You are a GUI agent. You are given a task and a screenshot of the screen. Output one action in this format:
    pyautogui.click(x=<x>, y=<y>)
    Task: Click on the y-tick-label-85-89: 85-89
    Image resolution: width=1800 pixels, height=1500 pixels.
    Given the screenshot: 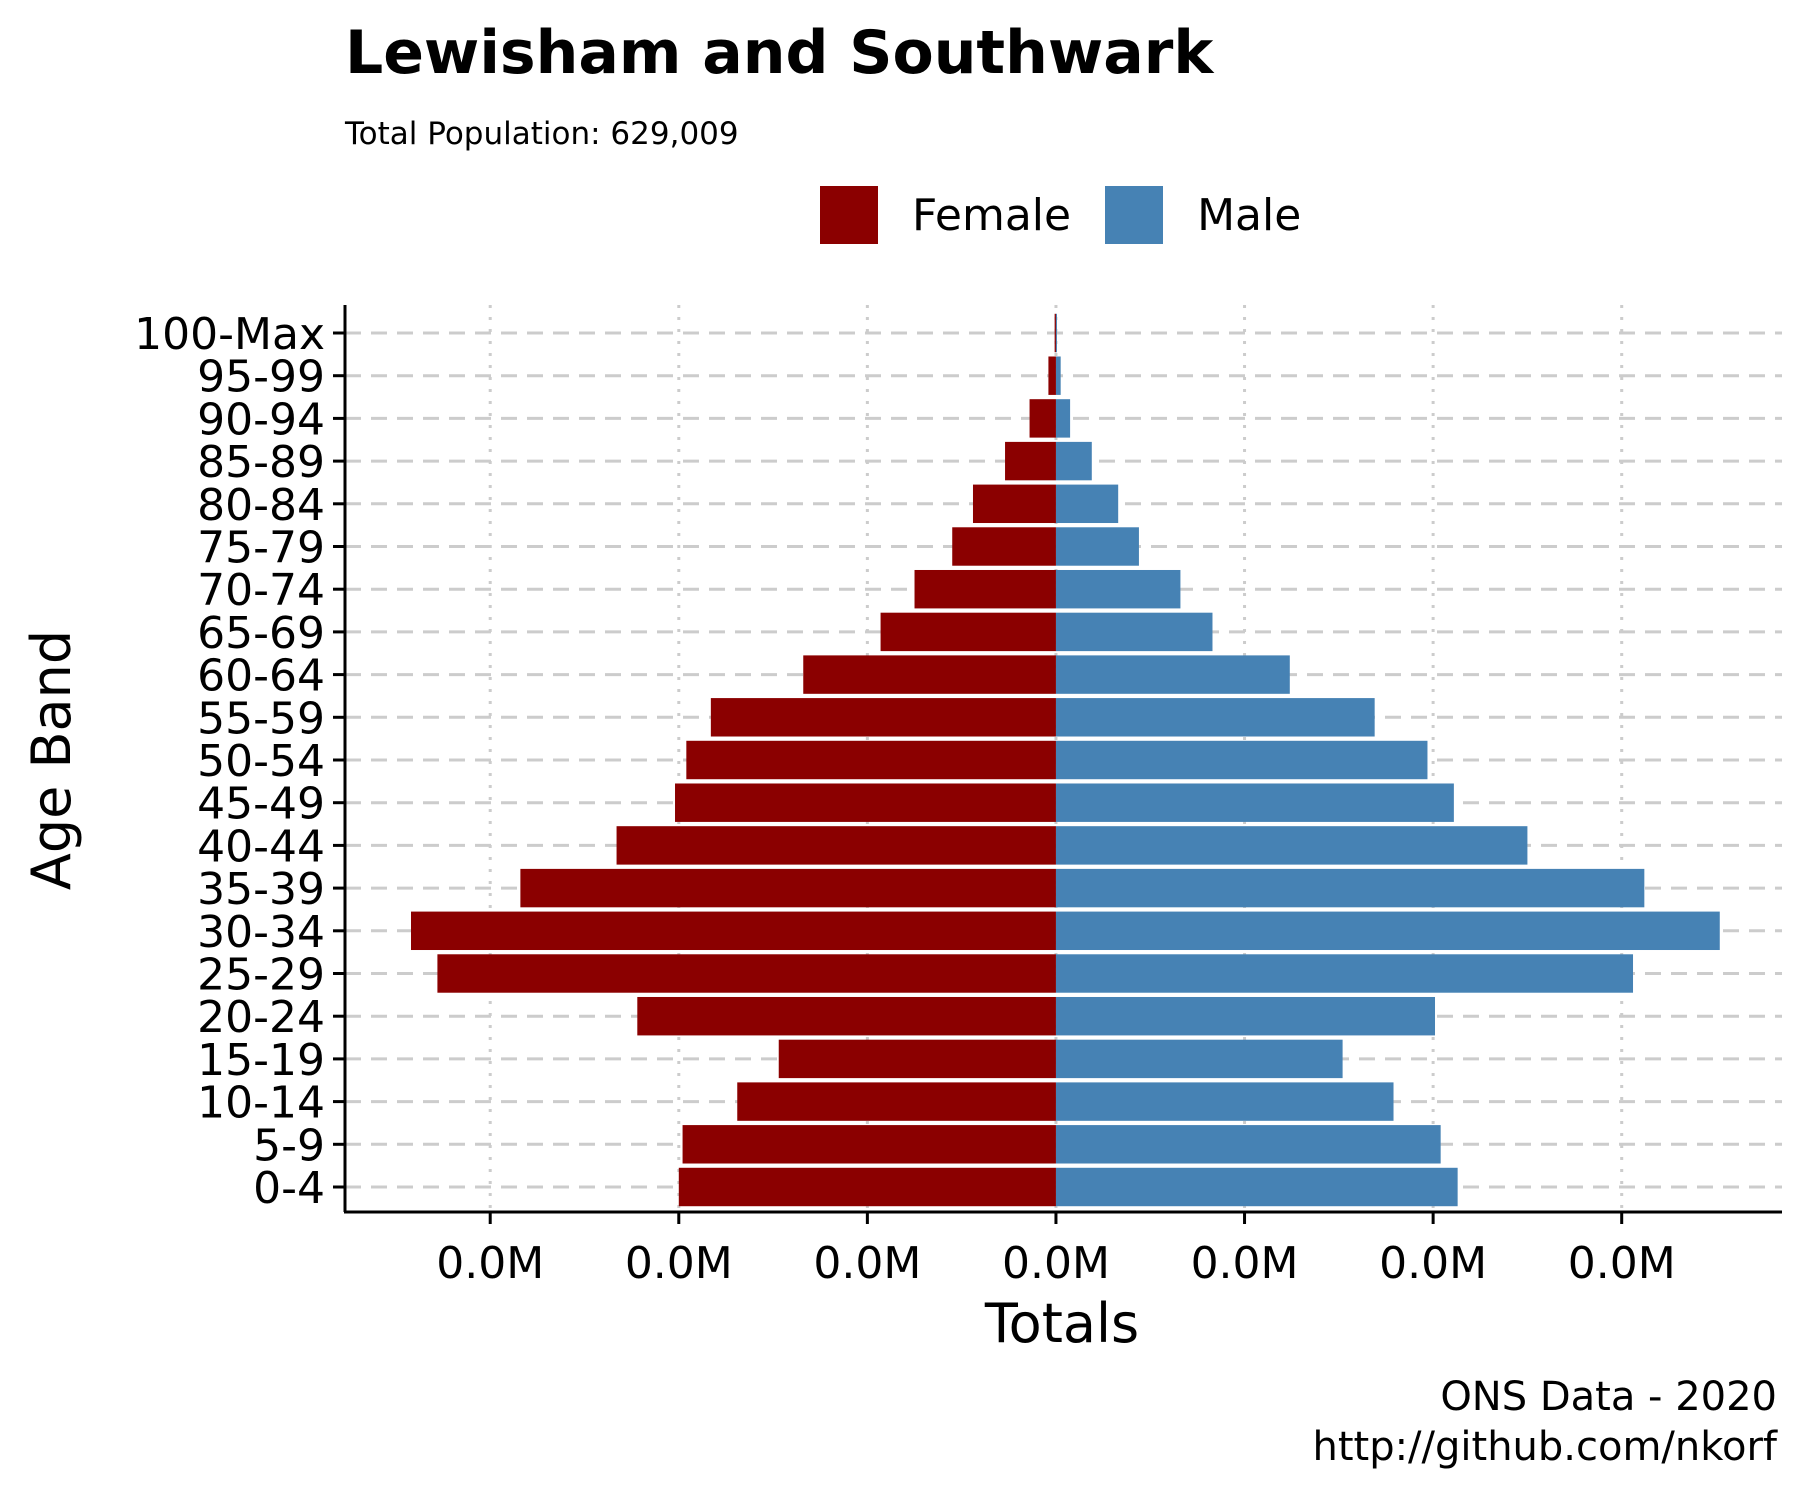 What is the action you would take?
    pyautogui.click(x=261, y=462)
    